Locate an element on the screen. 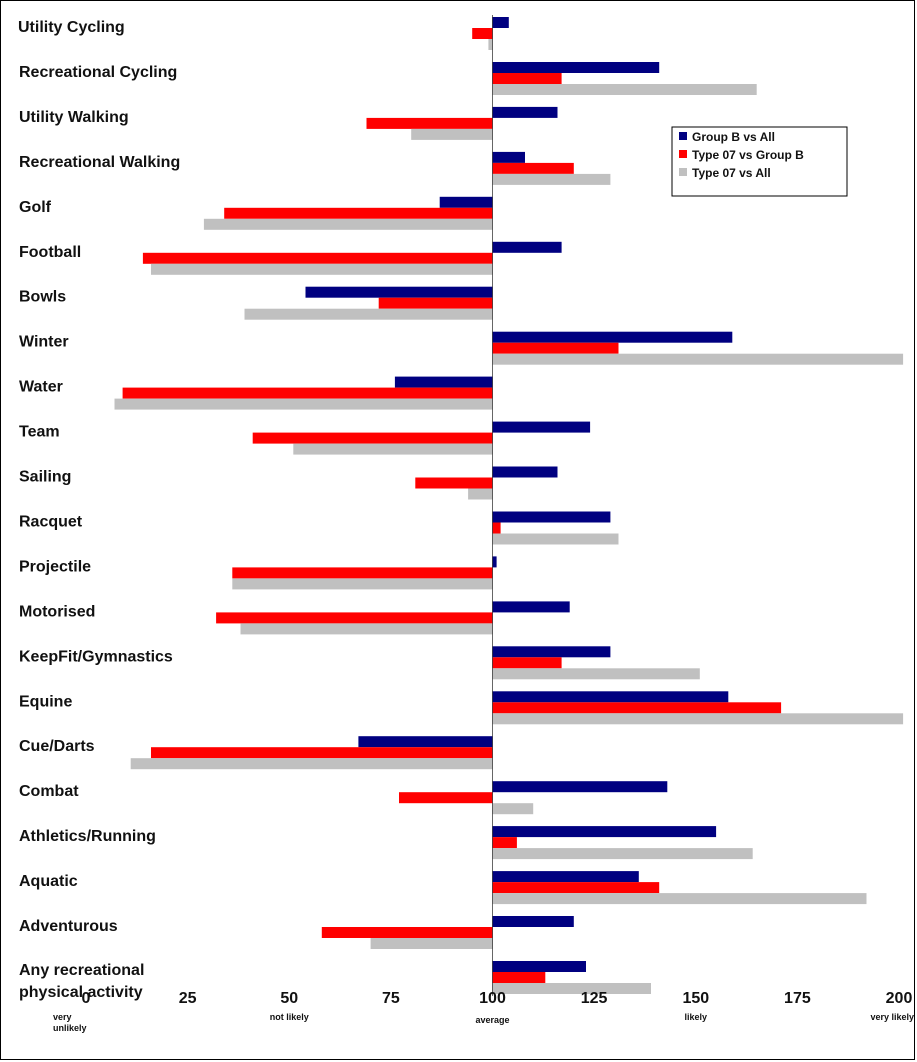  x-annotation-5: very likely is located at coordinates (892, 1017).